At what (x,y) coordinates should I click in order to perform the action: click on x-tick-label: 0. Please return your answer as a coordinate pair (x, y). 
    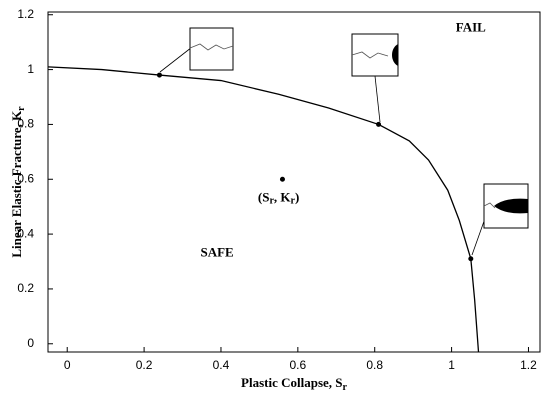
    Looking at the image, I should click on (67, 365).